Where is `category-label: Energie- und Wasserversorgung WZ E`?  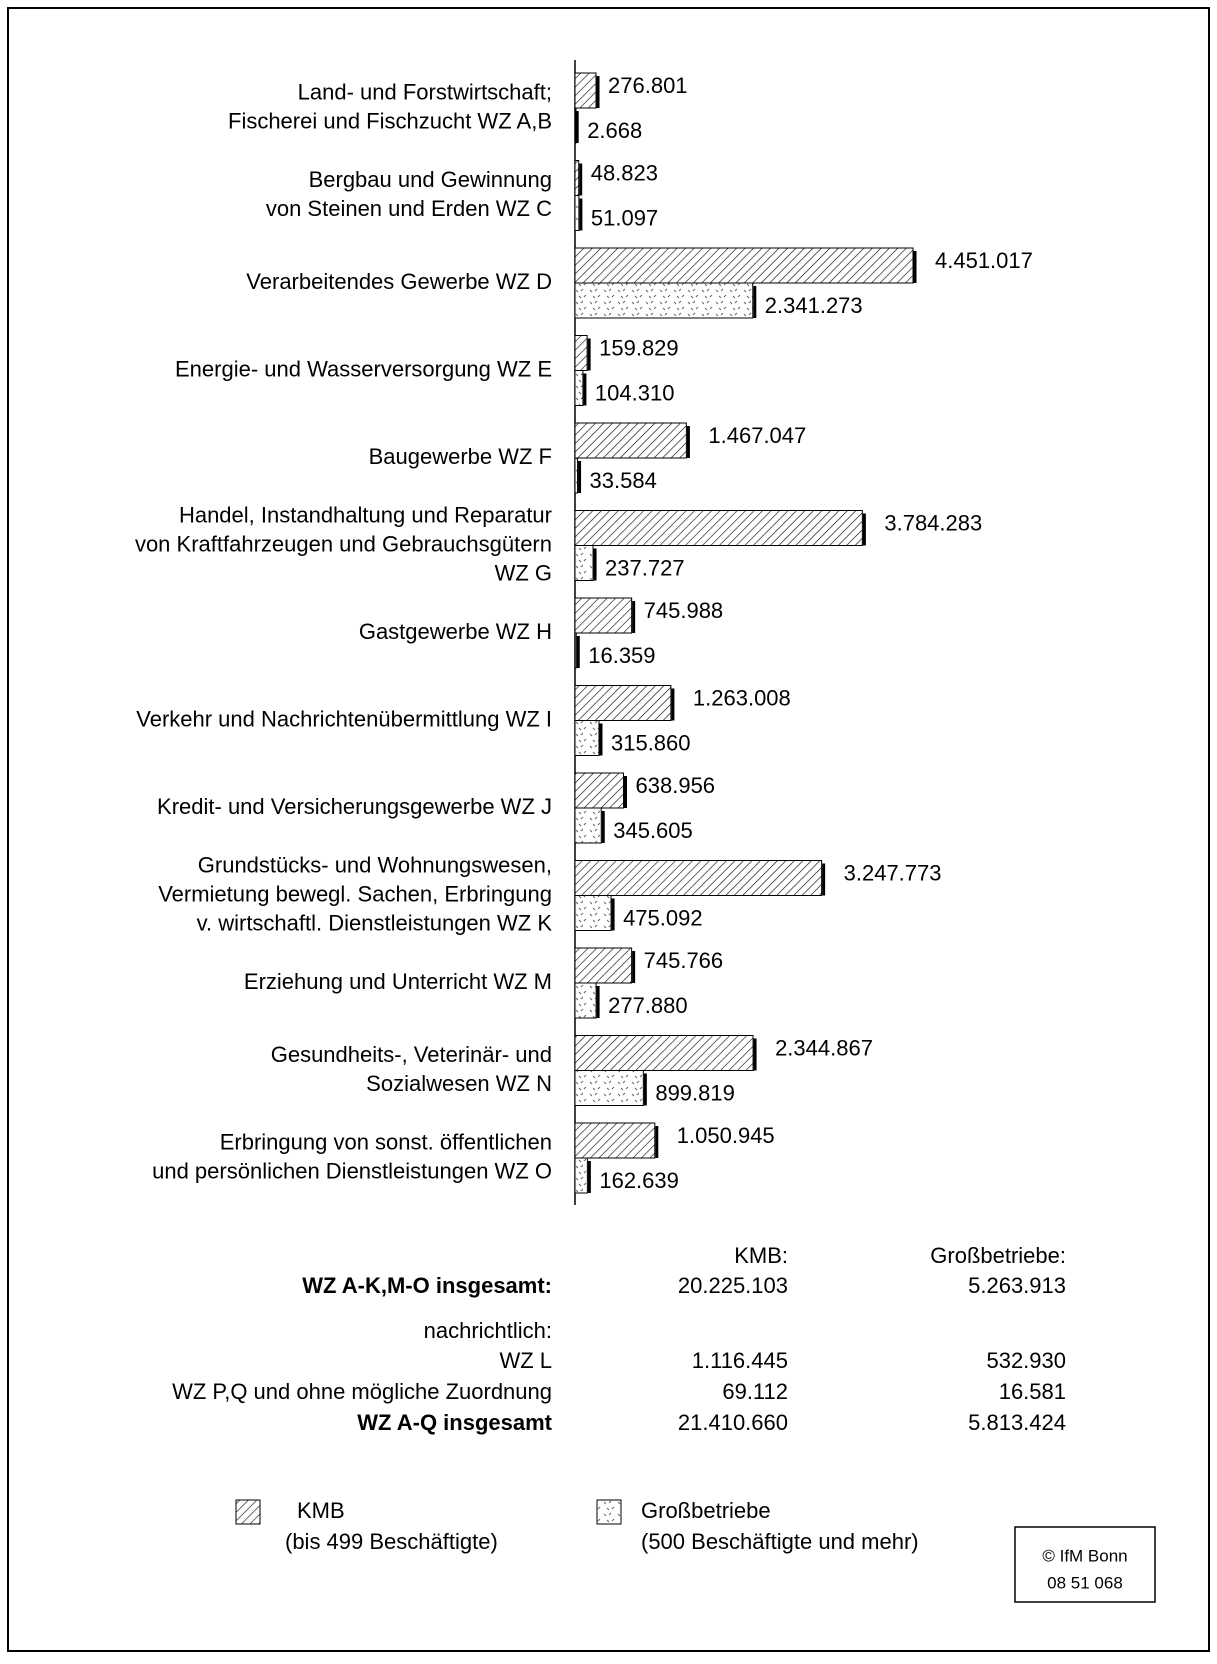
category-label: Energie- und Wasserversorgung WZ E is located at coordinates (363, 368).